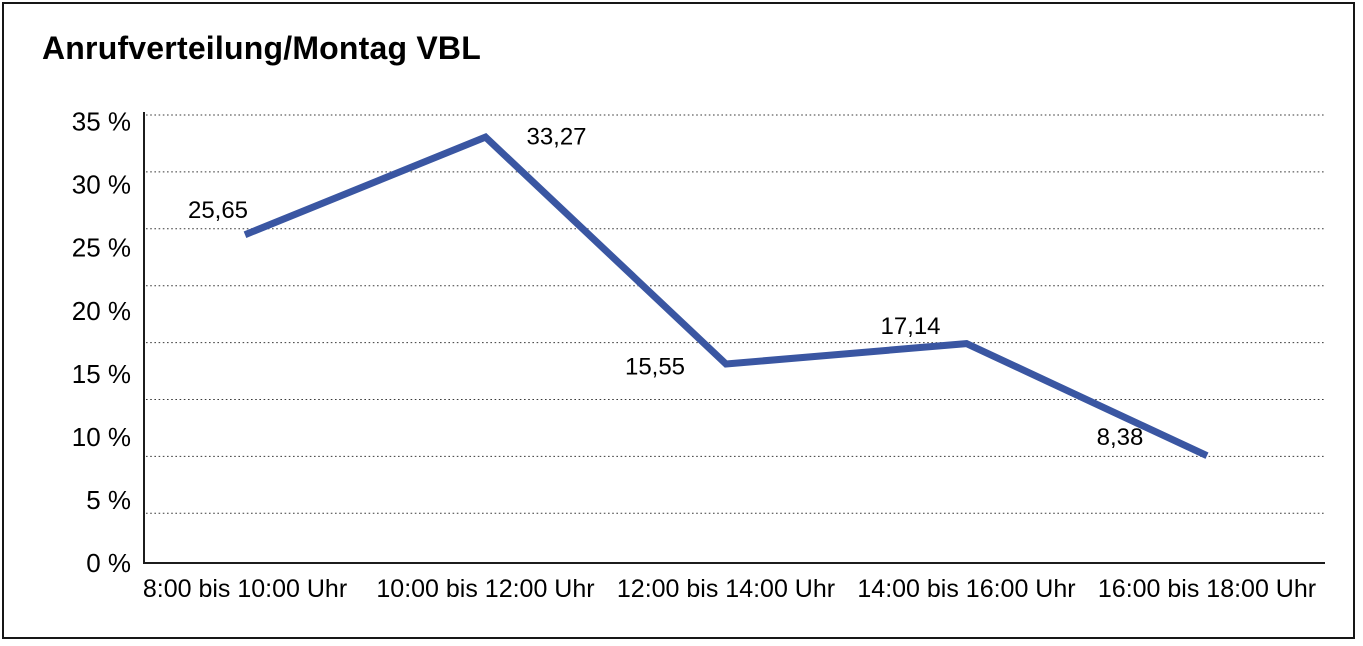  What do you see at coordinates (1207, 589) in the screenshot?
I see `x-tick-label: 16:00 bis 18:00 Uhr` at bounding box center [1207, 589].